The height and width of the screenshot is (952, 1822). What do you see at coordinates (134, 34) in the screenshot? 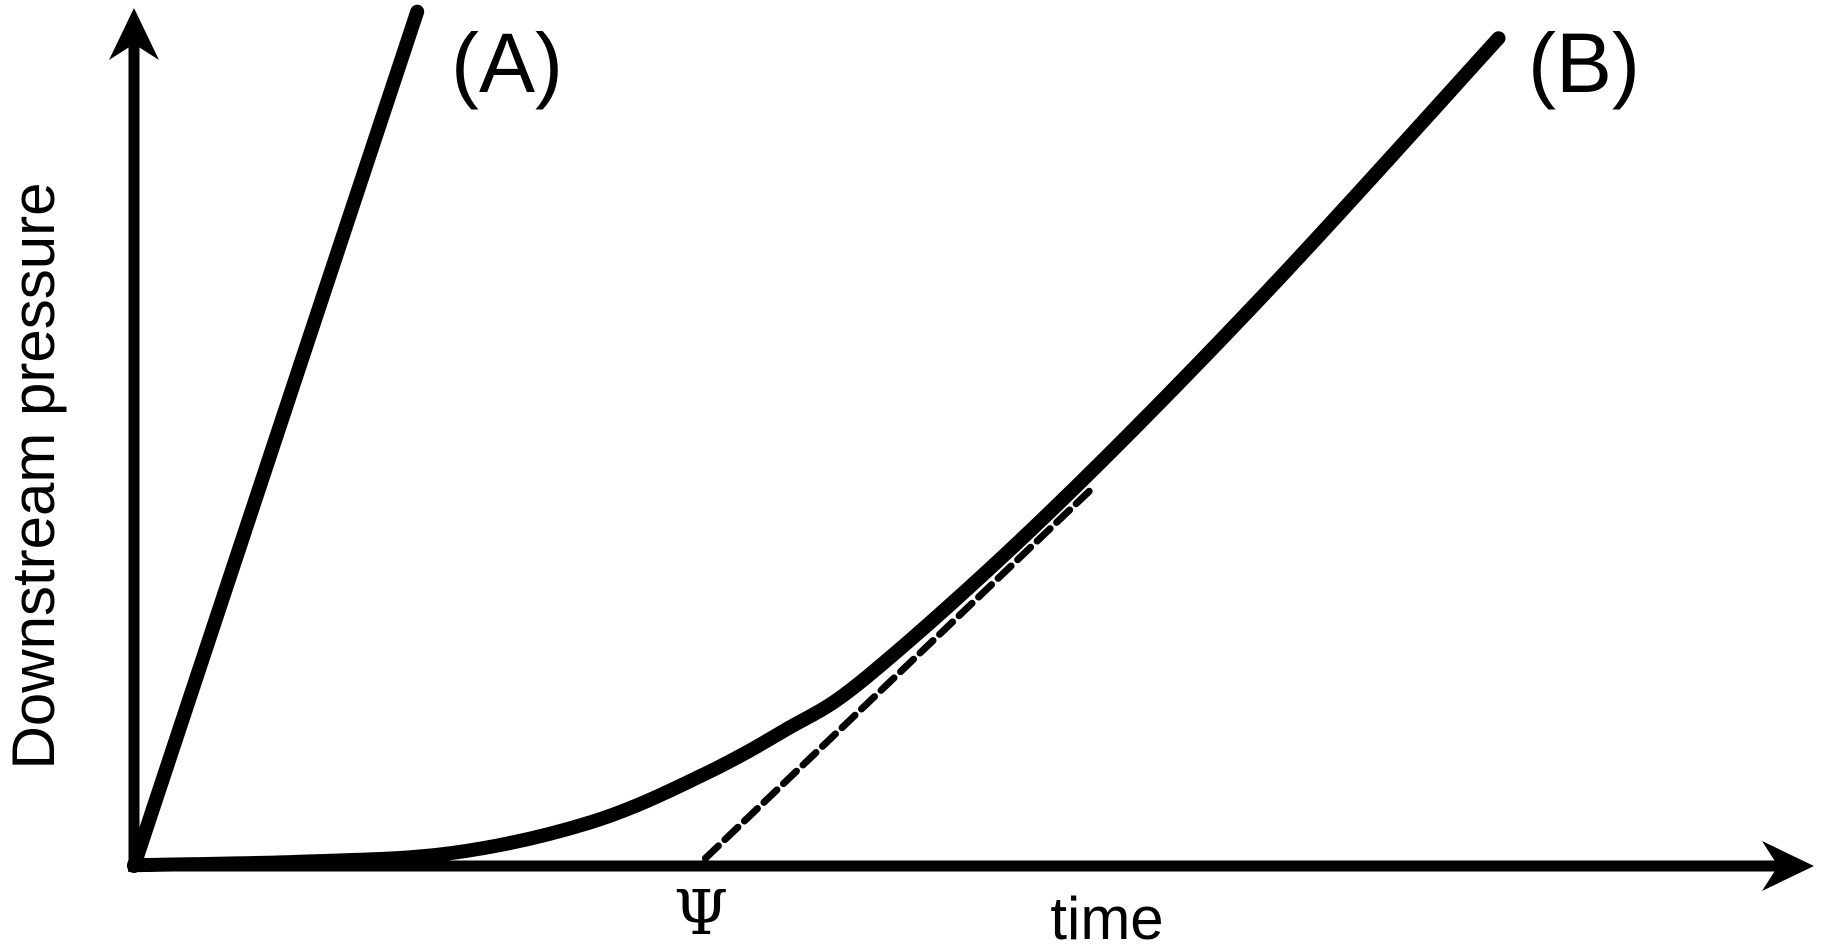
I see `y-axis-arrowhead` at bounding box center [134, 34].